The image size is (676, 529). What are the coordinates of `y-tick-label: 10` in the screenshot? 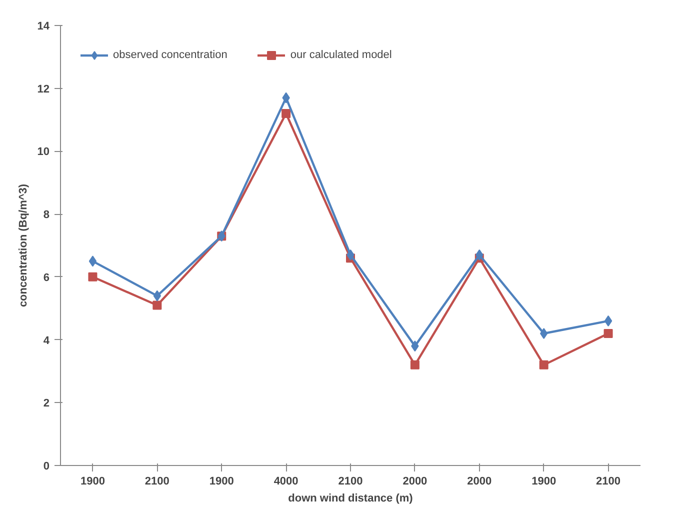 It's located at (43, 152).